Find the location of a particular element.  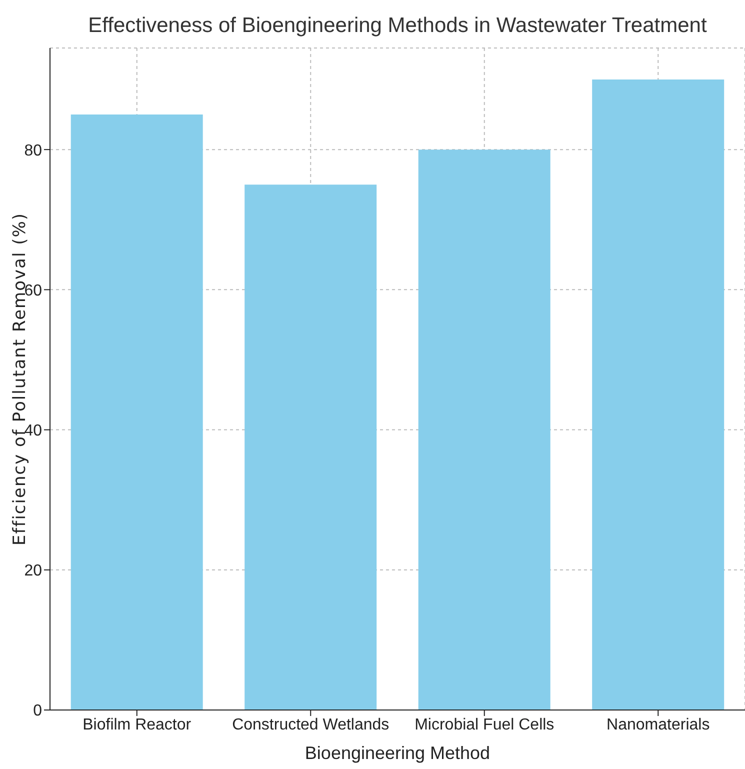

y-tick-label: 0 is located at coordinates (37, 711).